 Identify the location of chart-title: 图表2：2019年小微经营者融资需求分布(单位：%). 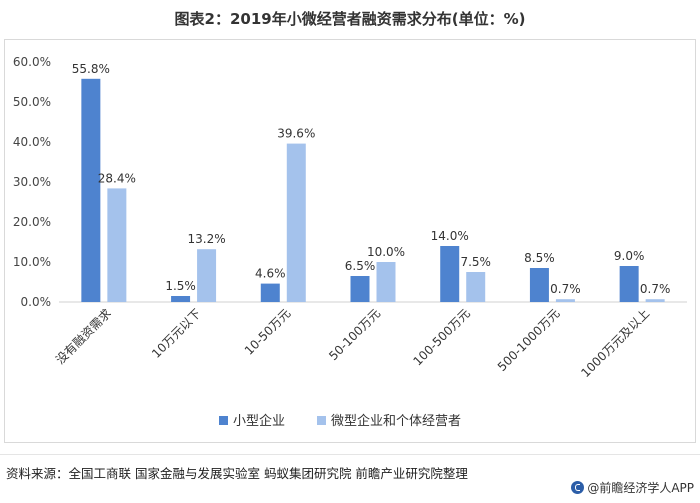
(350, 19).